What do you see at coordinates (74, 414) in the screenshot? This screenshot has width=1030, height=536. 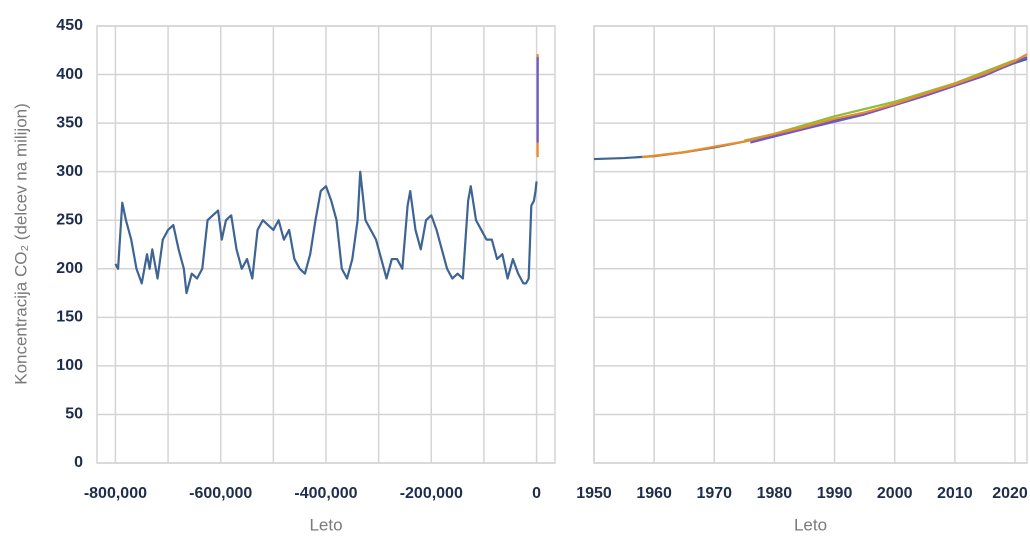 I see `y-tick-label: 50` at bounding box center [74, 414].